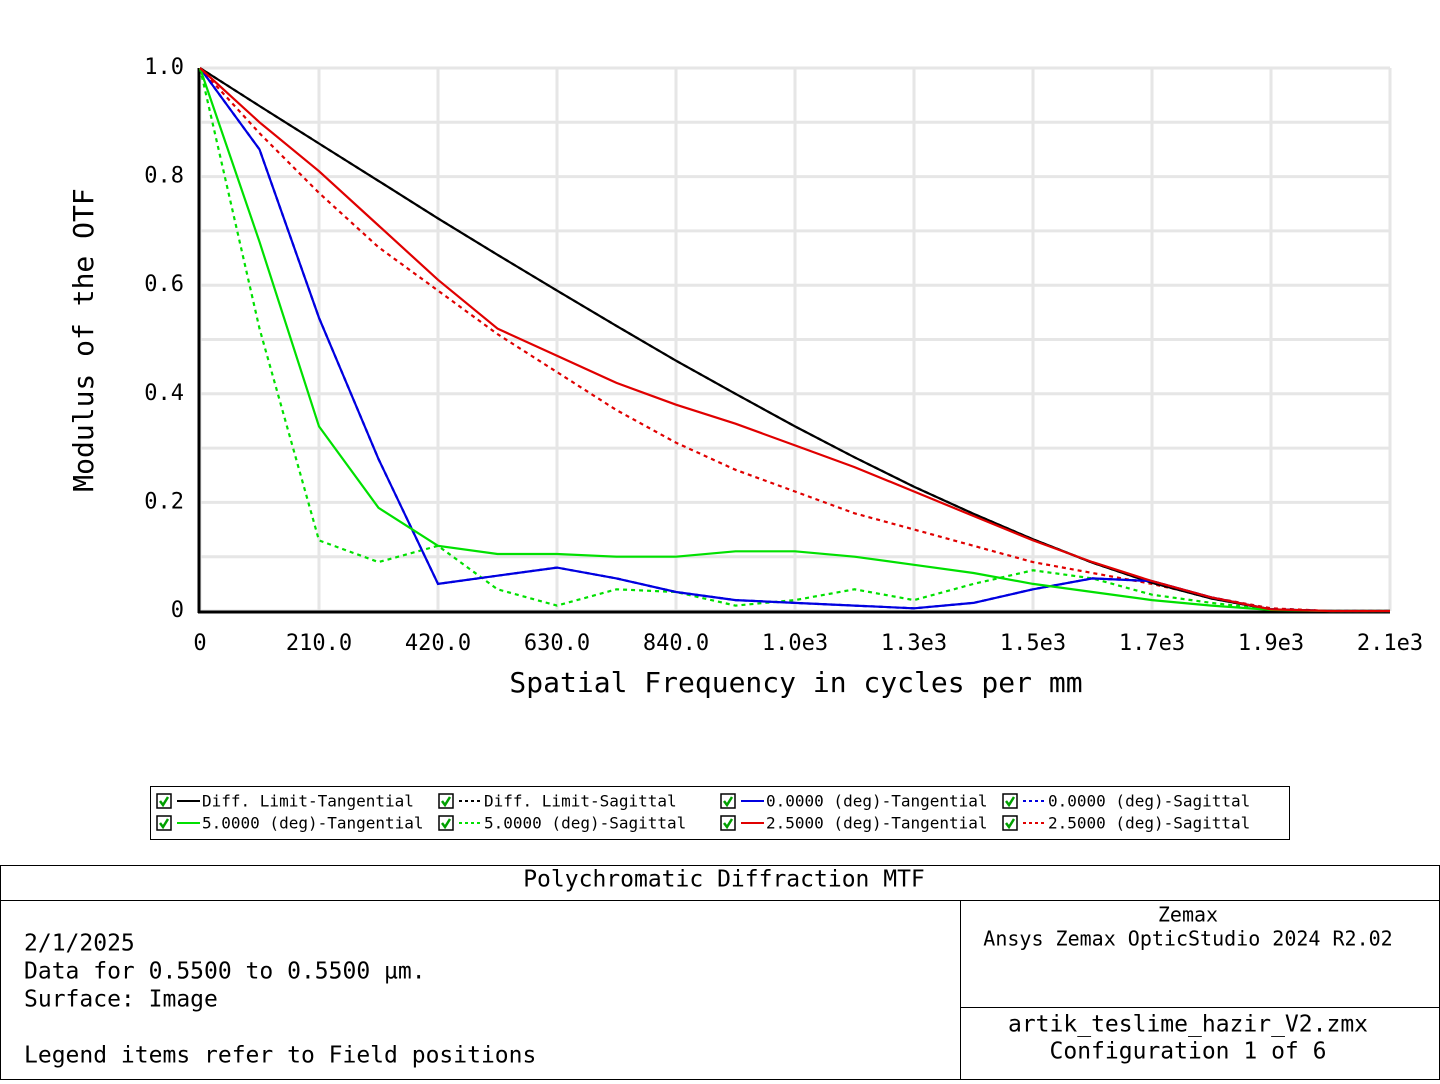 Image resolution: width=1440 pixels, height=1084 pixels. What do you see at coordinates (164, 67) in the screenshot?
I see `y-tick-label: 1.0` at bounding box center [164, 67].